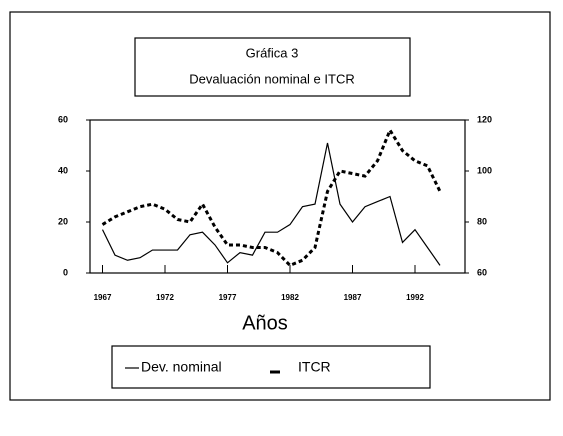 The width and height of the screenshot is (563, 436). Describe the element at coordinates (272, 52) in the screenshot. I see `chart-title: Gráfica 3` at that location.